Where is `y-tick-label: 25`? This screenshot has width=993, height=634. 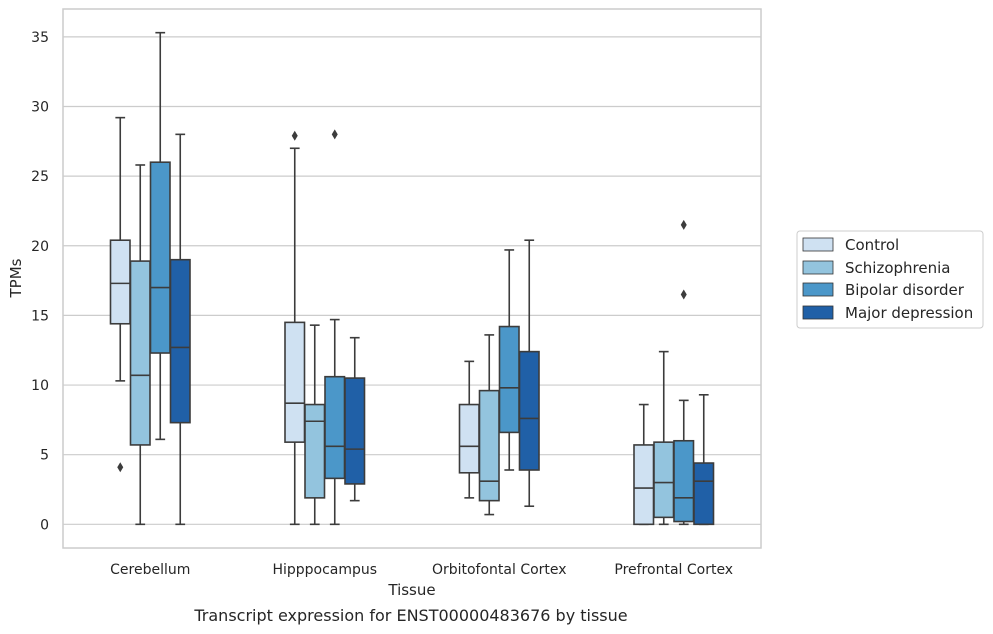
y-tick-label: 25 is located at coordinates (40, 177).